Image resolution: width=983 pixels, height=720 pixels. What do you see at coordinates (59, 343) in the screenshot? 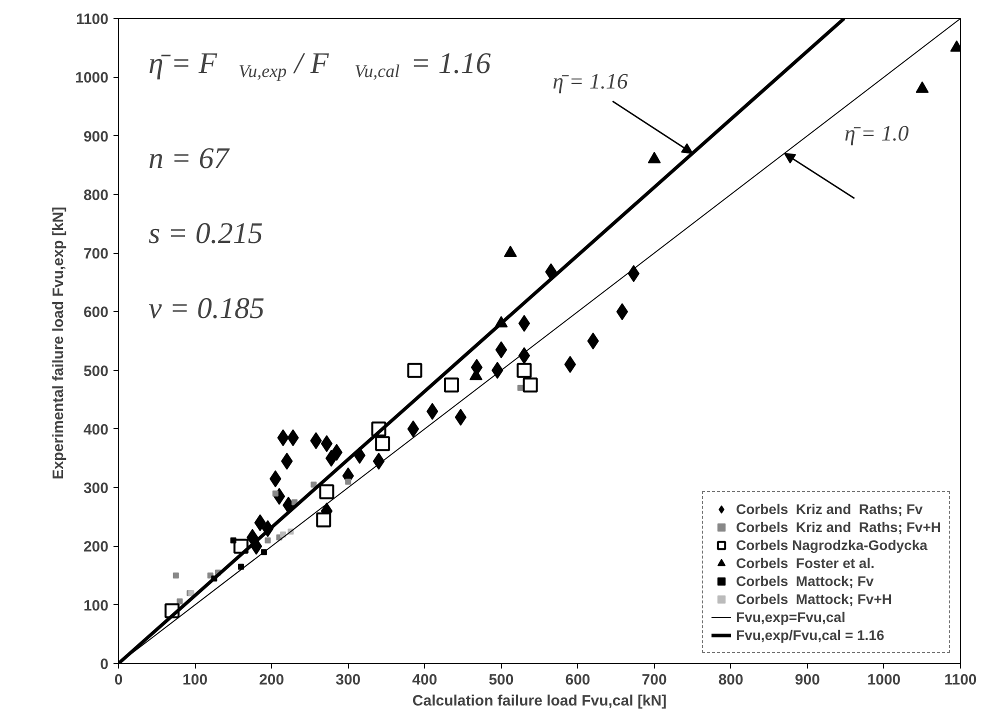
I see `y-axis-title: Experimental failure load Fvu,exp [kN]` at bounding box center [59, 343].